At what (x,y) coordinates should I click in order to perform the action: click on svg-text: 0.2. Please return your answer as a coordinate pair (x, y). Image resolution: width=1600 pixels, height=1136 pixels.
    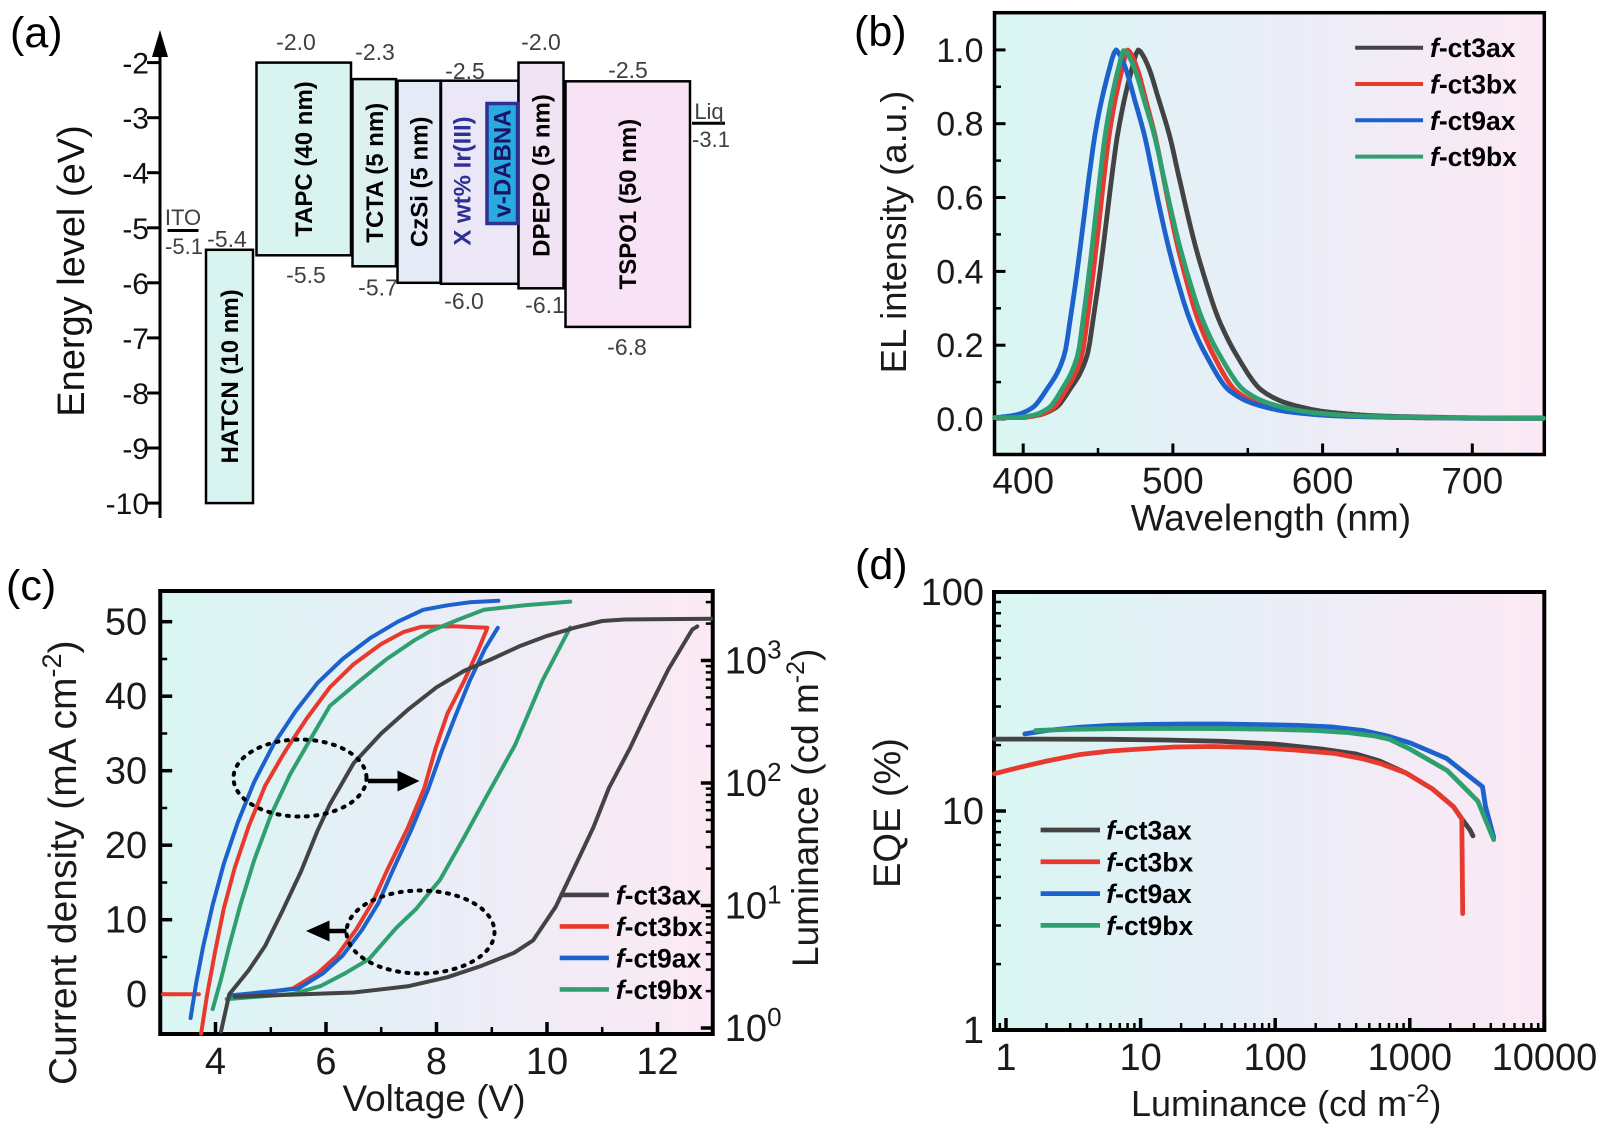
    Looking at the image, I should click on (959, 346).